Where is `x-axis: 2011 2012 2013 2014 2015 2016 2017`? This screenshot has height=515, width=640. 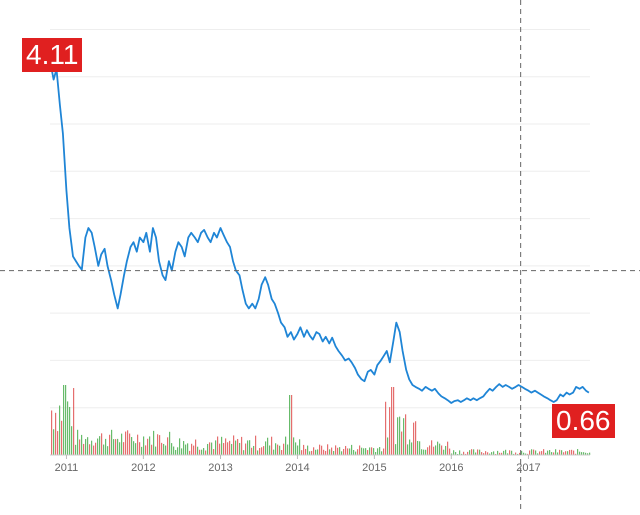
x-axis: 2011 2012 2013 2014 2015 2016 2017 is located at coordinates (298, 464).